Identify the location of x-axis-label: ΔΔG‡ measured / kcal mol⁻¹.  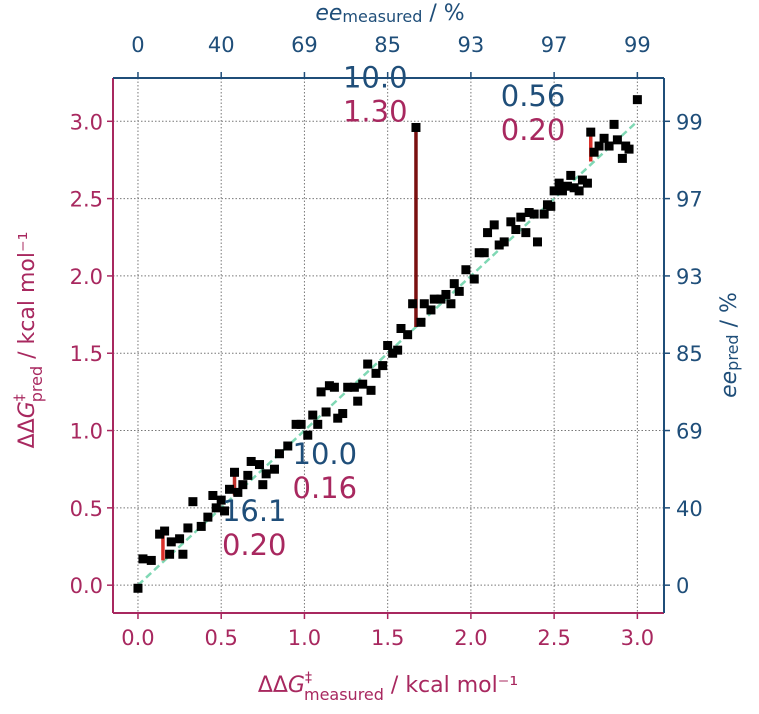
(388, 687).